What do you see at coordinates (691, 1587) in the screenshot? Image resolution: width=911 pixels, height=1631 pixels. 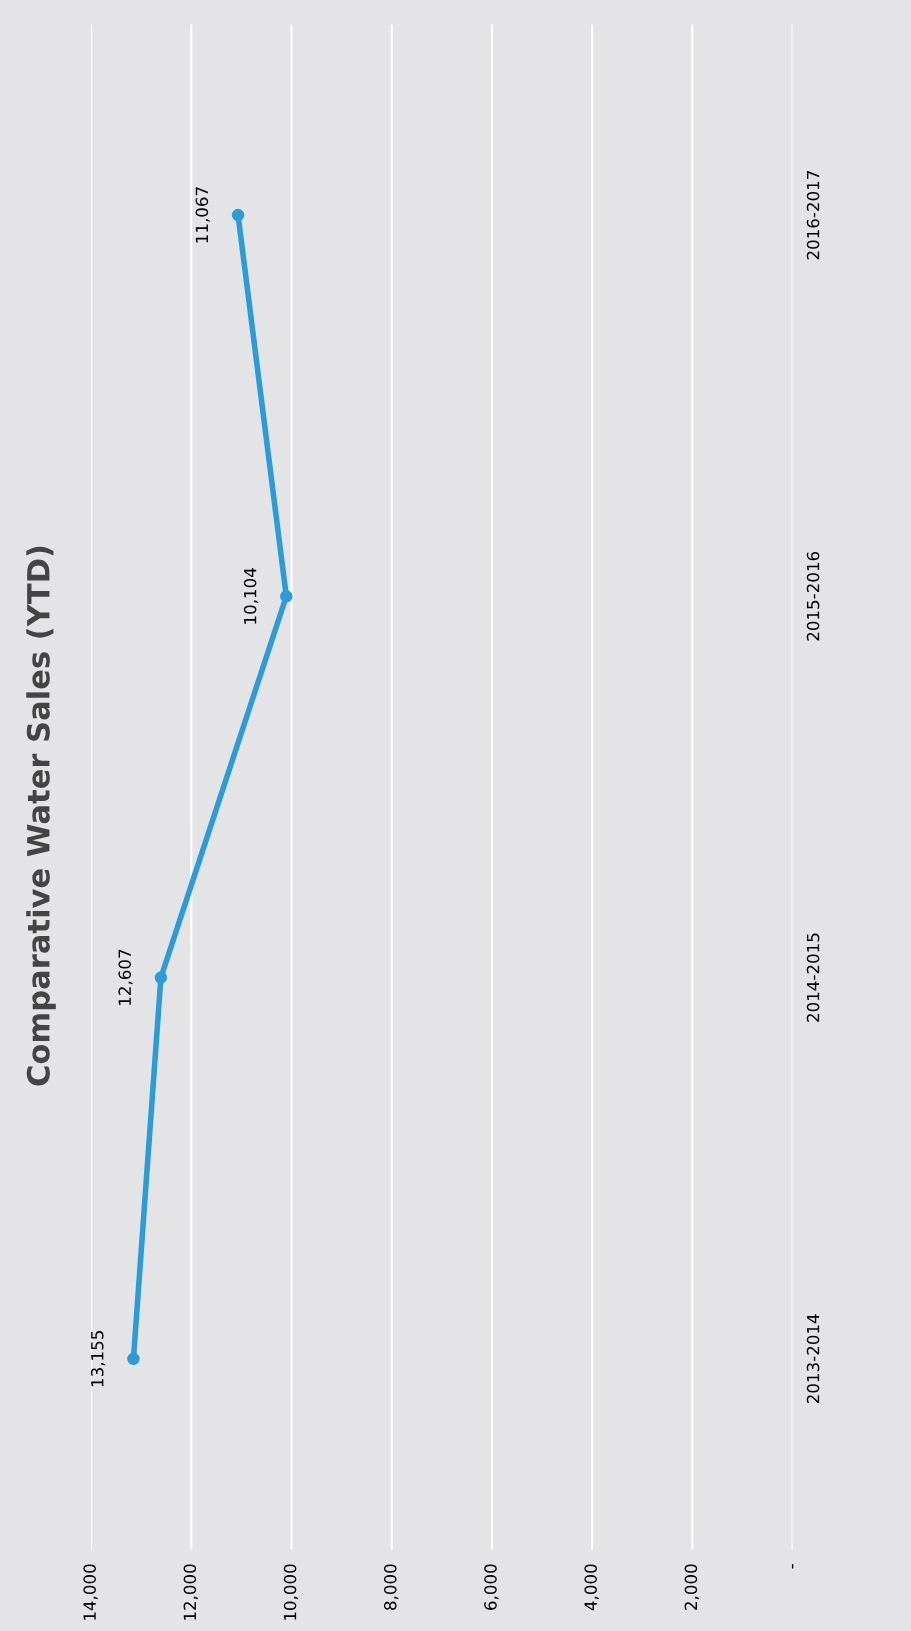 I see `x-tick-label: 2,000` at bounding box center [691, 1587].